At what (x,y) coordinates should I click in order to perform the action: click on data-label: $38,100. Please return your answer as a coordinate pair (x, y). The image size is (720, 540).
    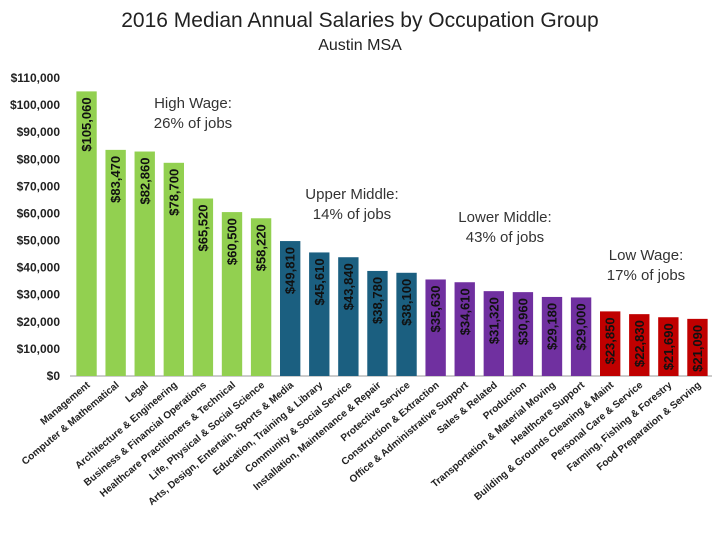
    Looking at the image, I should click on (406, 302).